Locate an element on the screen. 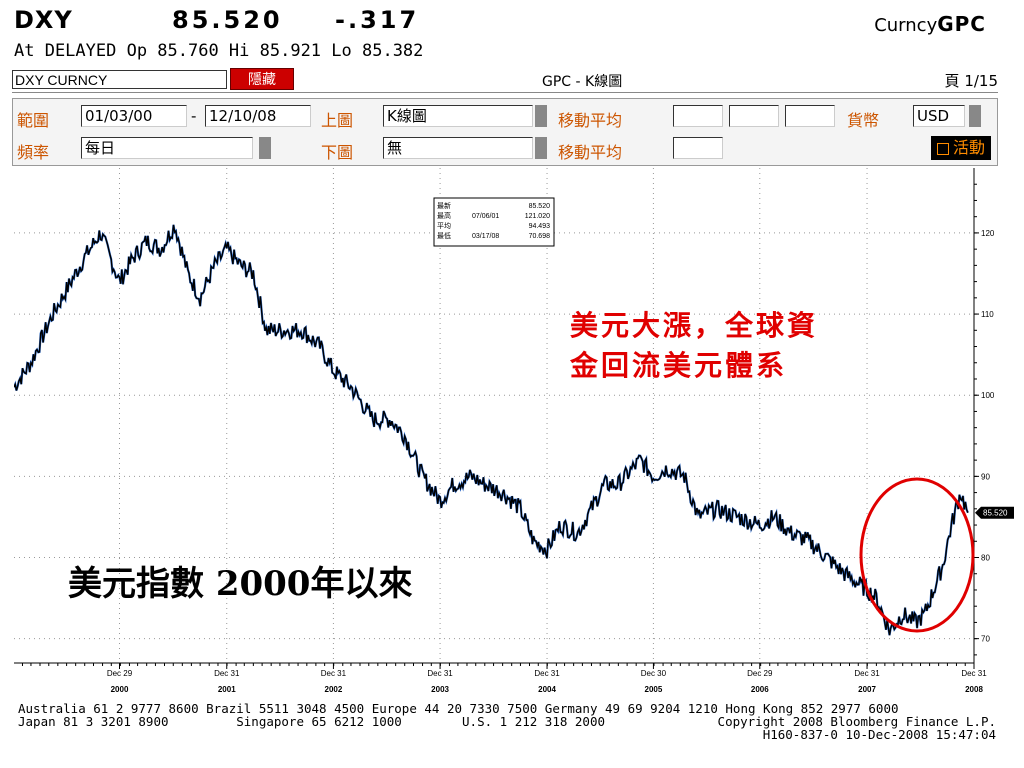 The width and height of the screenshot is (1024, 768). stats-box-frame is located at coordinates (494, 222).